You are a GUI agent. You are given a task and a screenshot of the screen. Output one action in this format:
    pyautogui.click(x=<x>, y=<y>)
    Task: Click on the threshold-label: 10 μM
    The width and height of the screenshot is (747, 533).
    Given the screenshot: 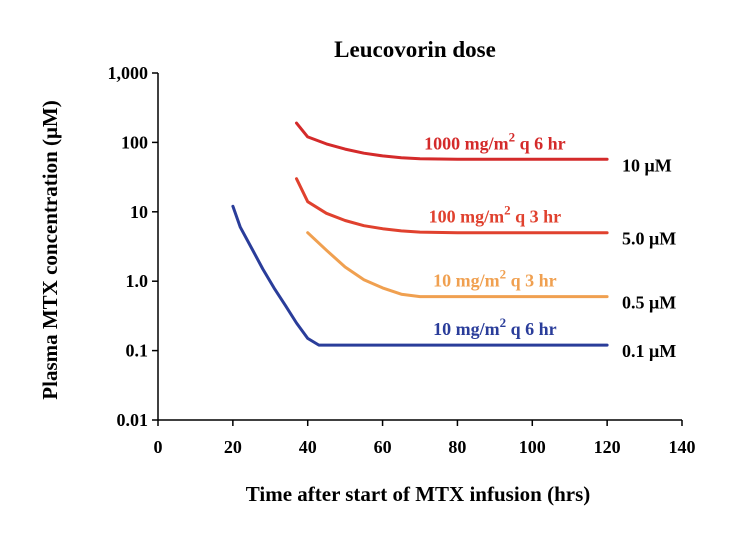 What is the action you would take?
    pyautogui.click(x=647, y=165)
    